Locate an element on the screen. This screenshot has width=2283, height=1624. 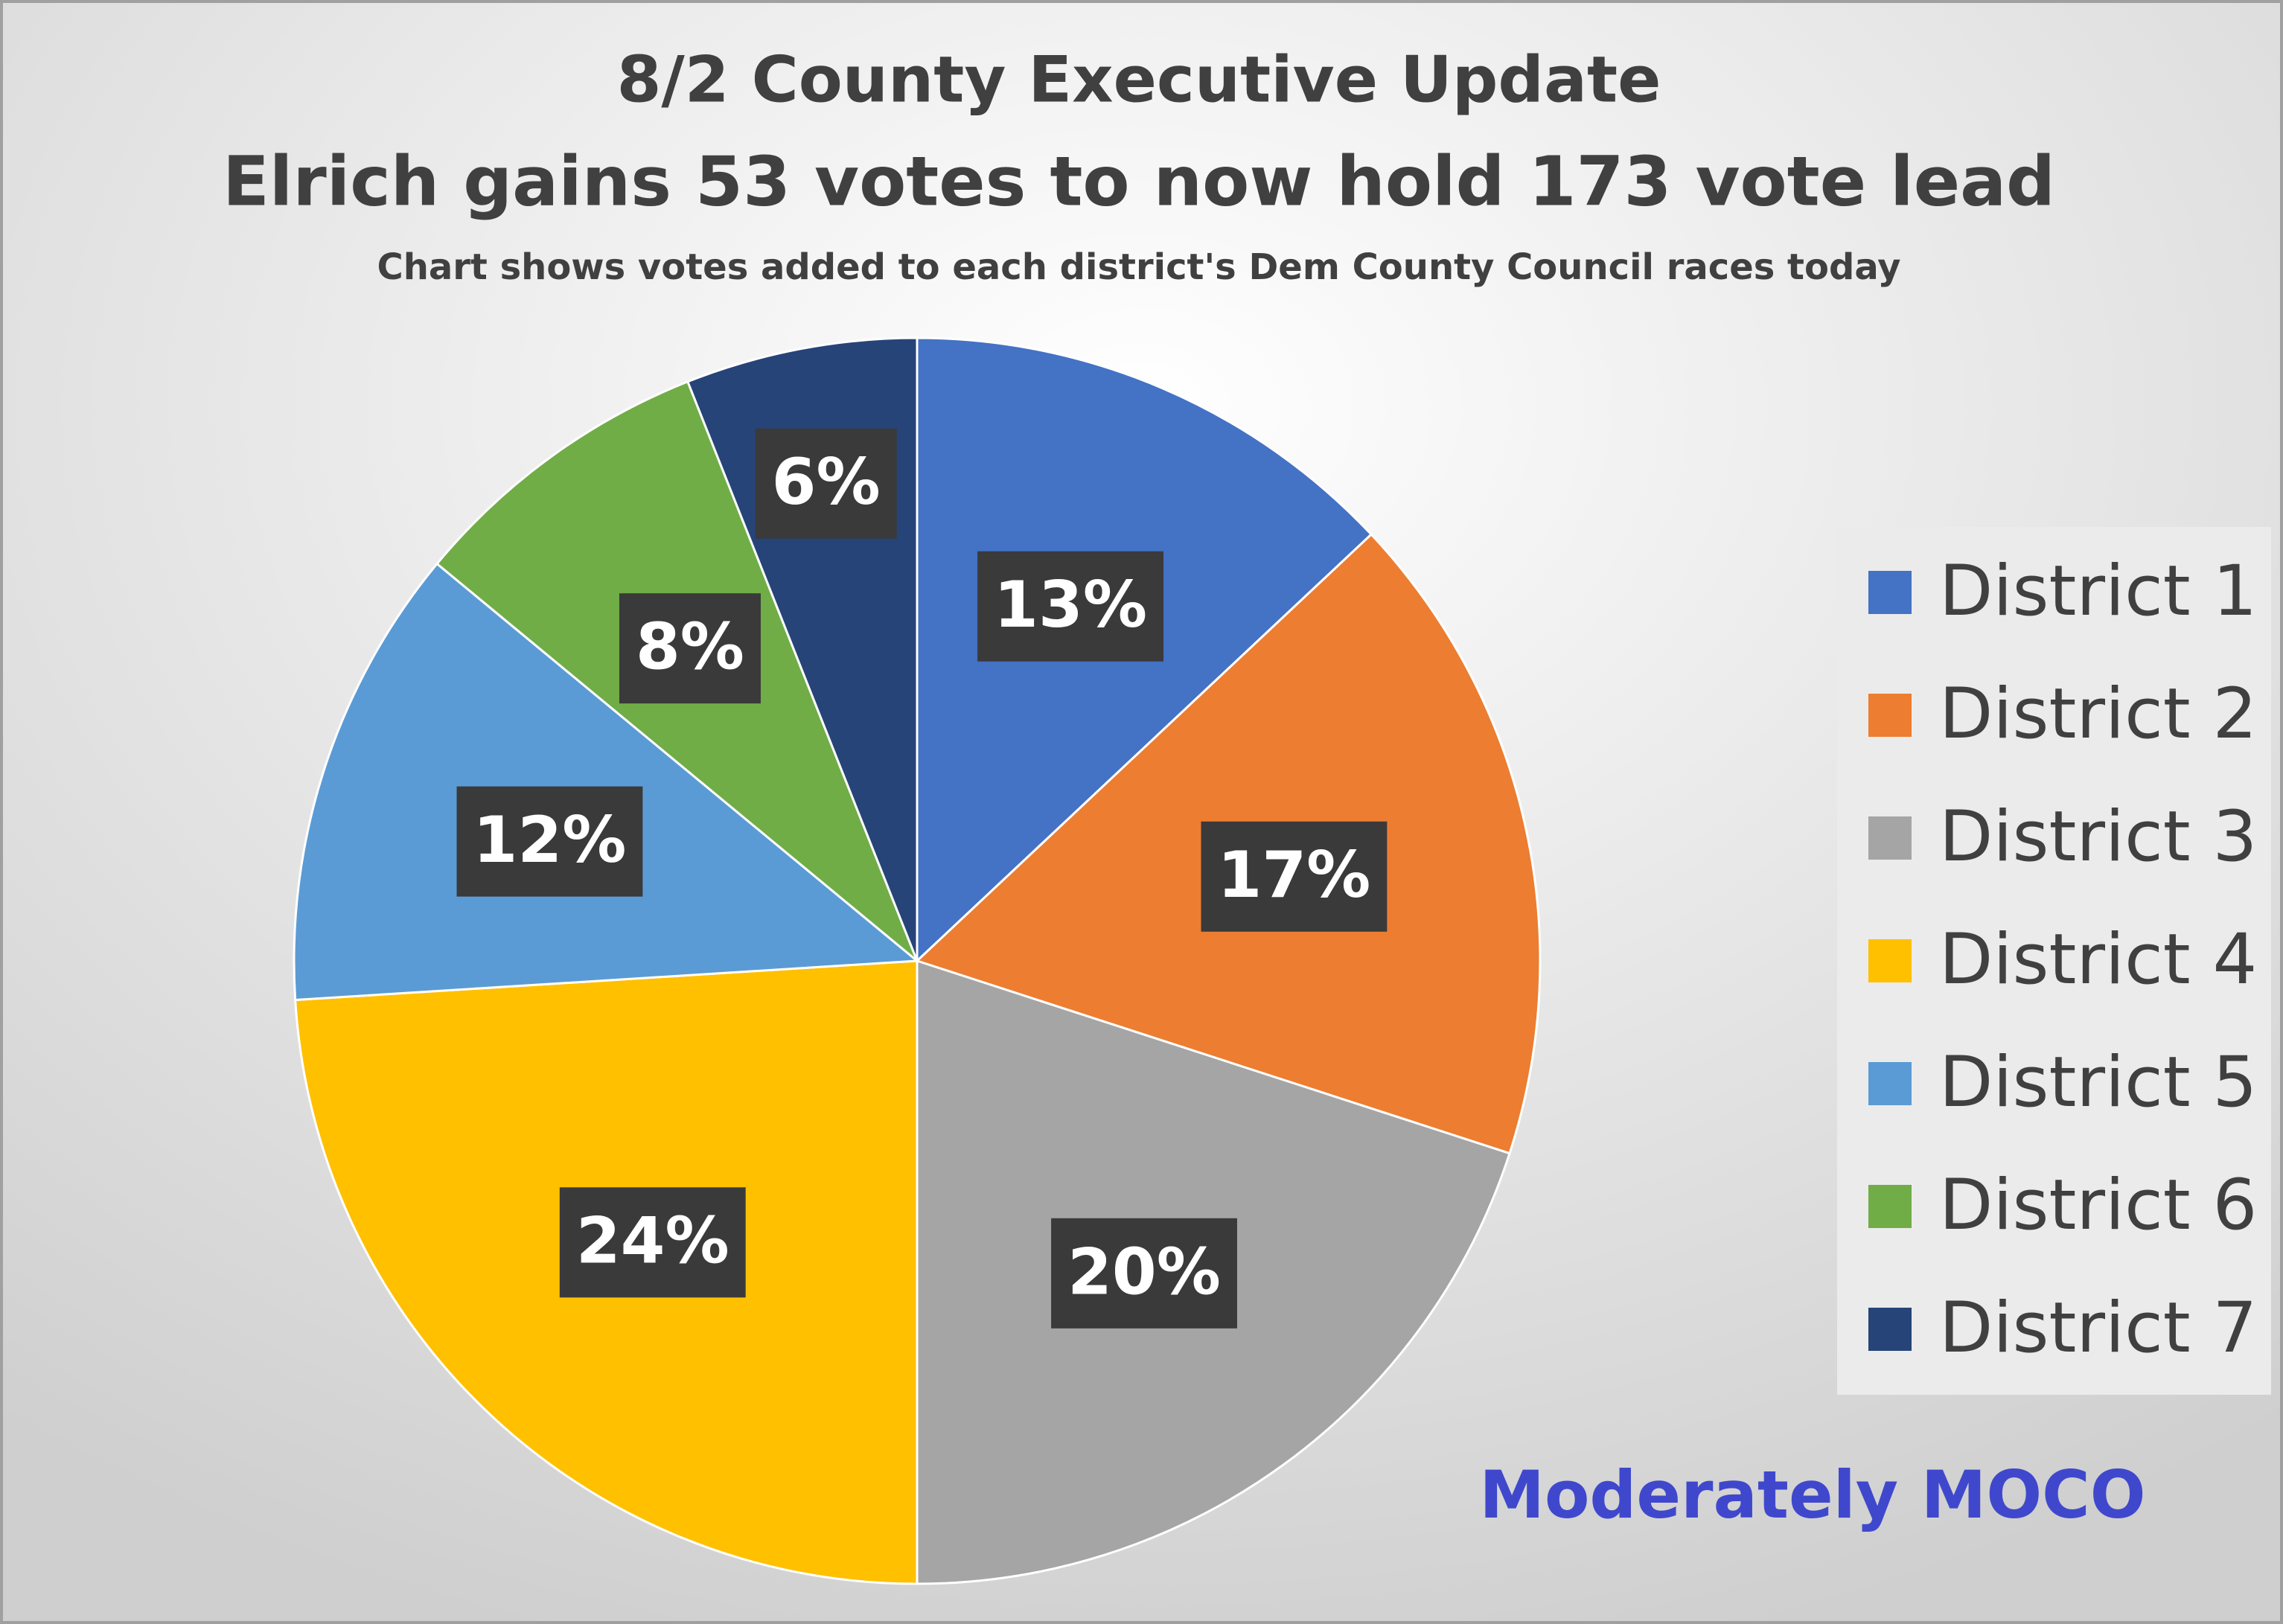
watermark: Moderately MOCO is located at coordinates (1812, 1495).